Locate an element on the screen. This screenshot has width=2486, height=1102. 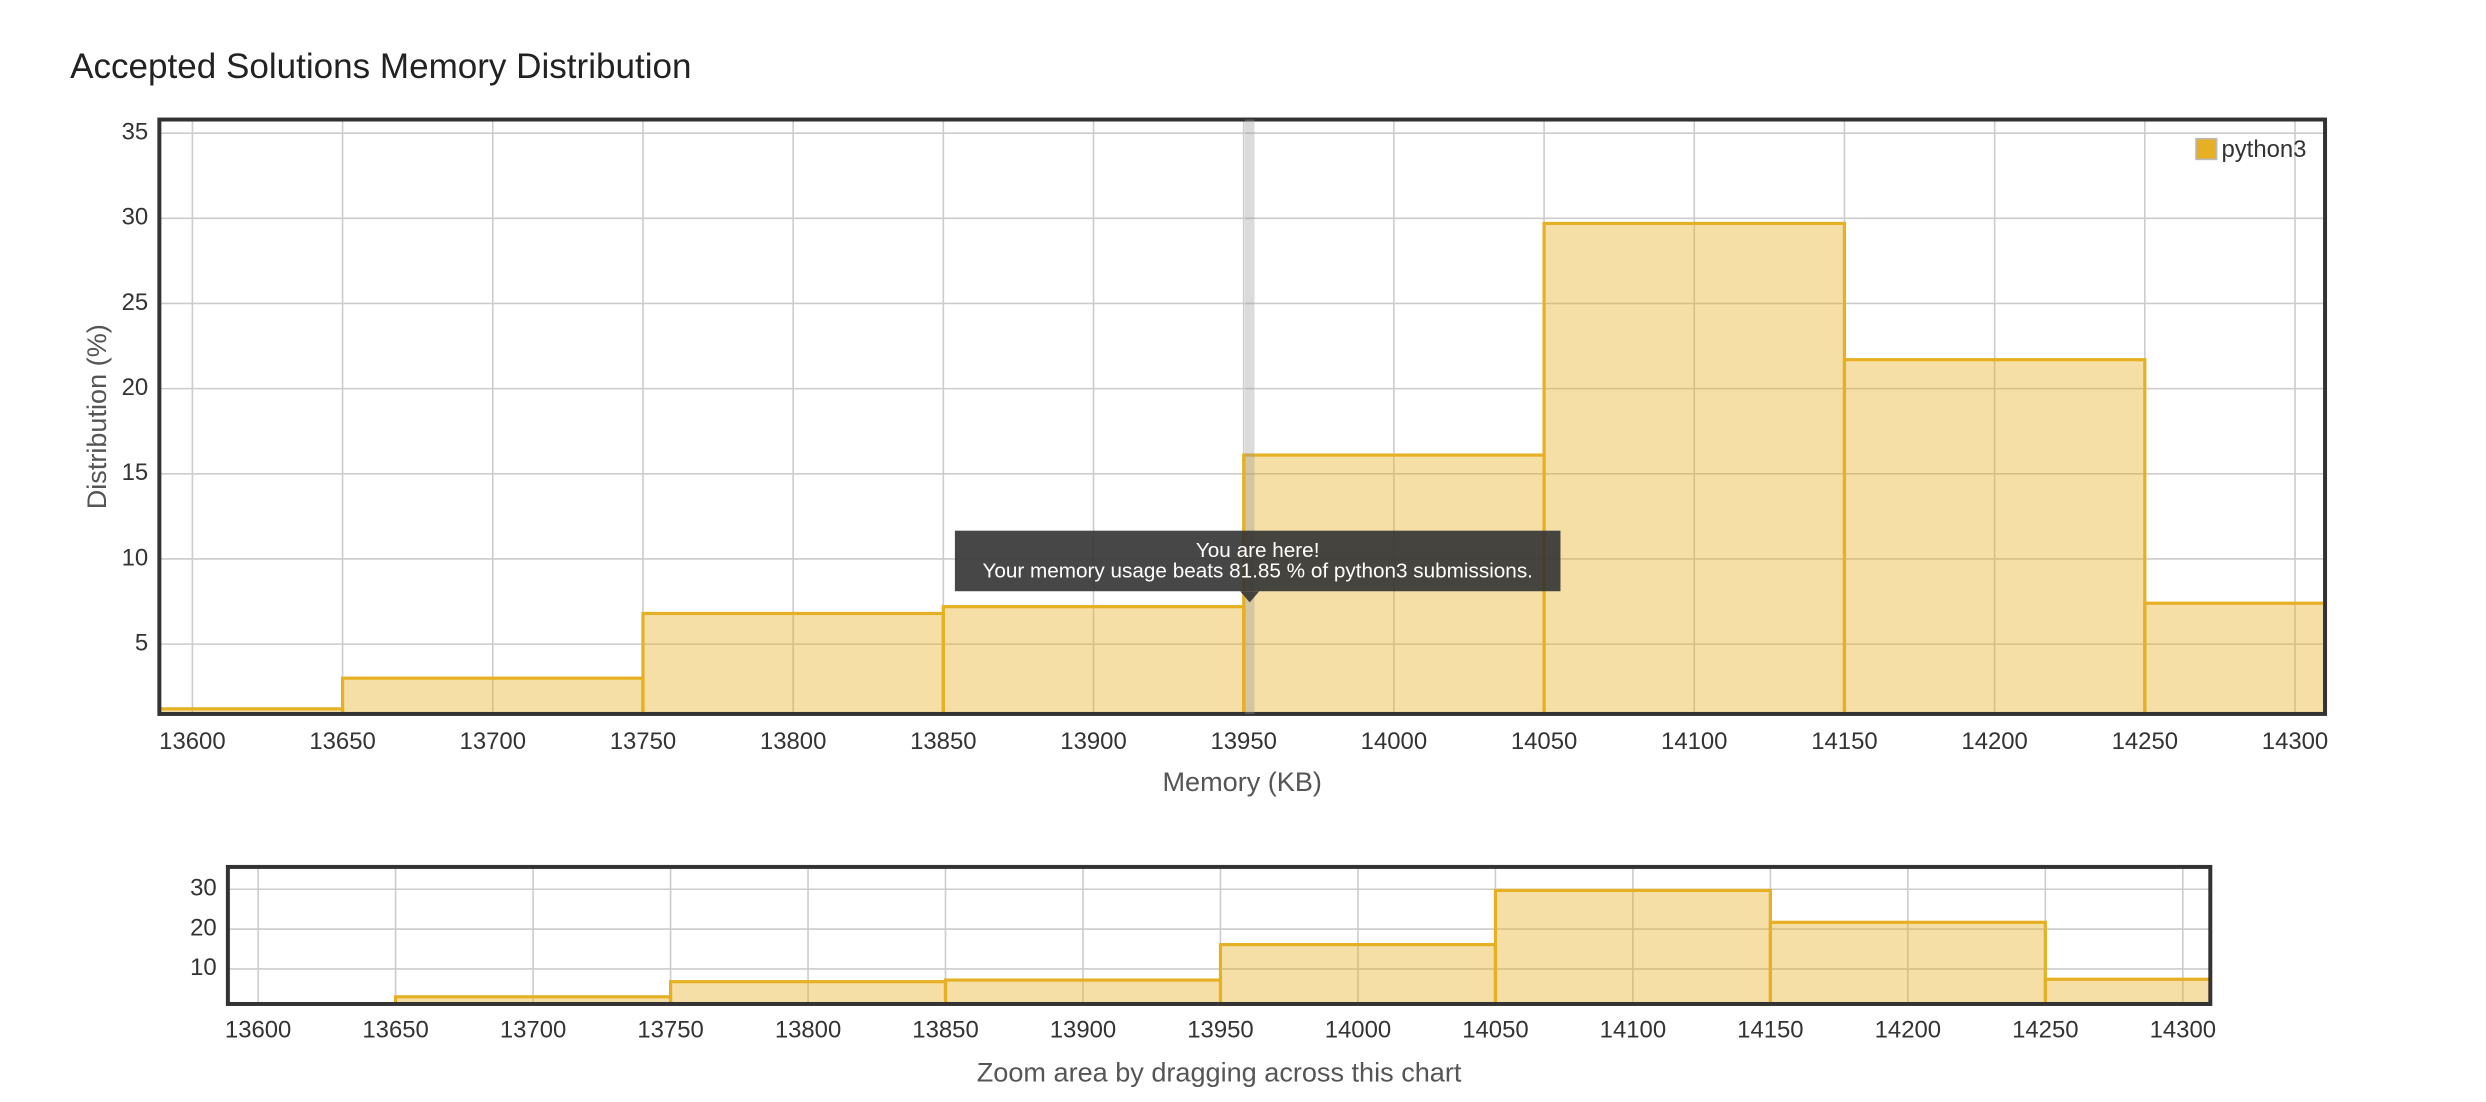
y-tick-label: 25 is located at coordinates (135, 302).